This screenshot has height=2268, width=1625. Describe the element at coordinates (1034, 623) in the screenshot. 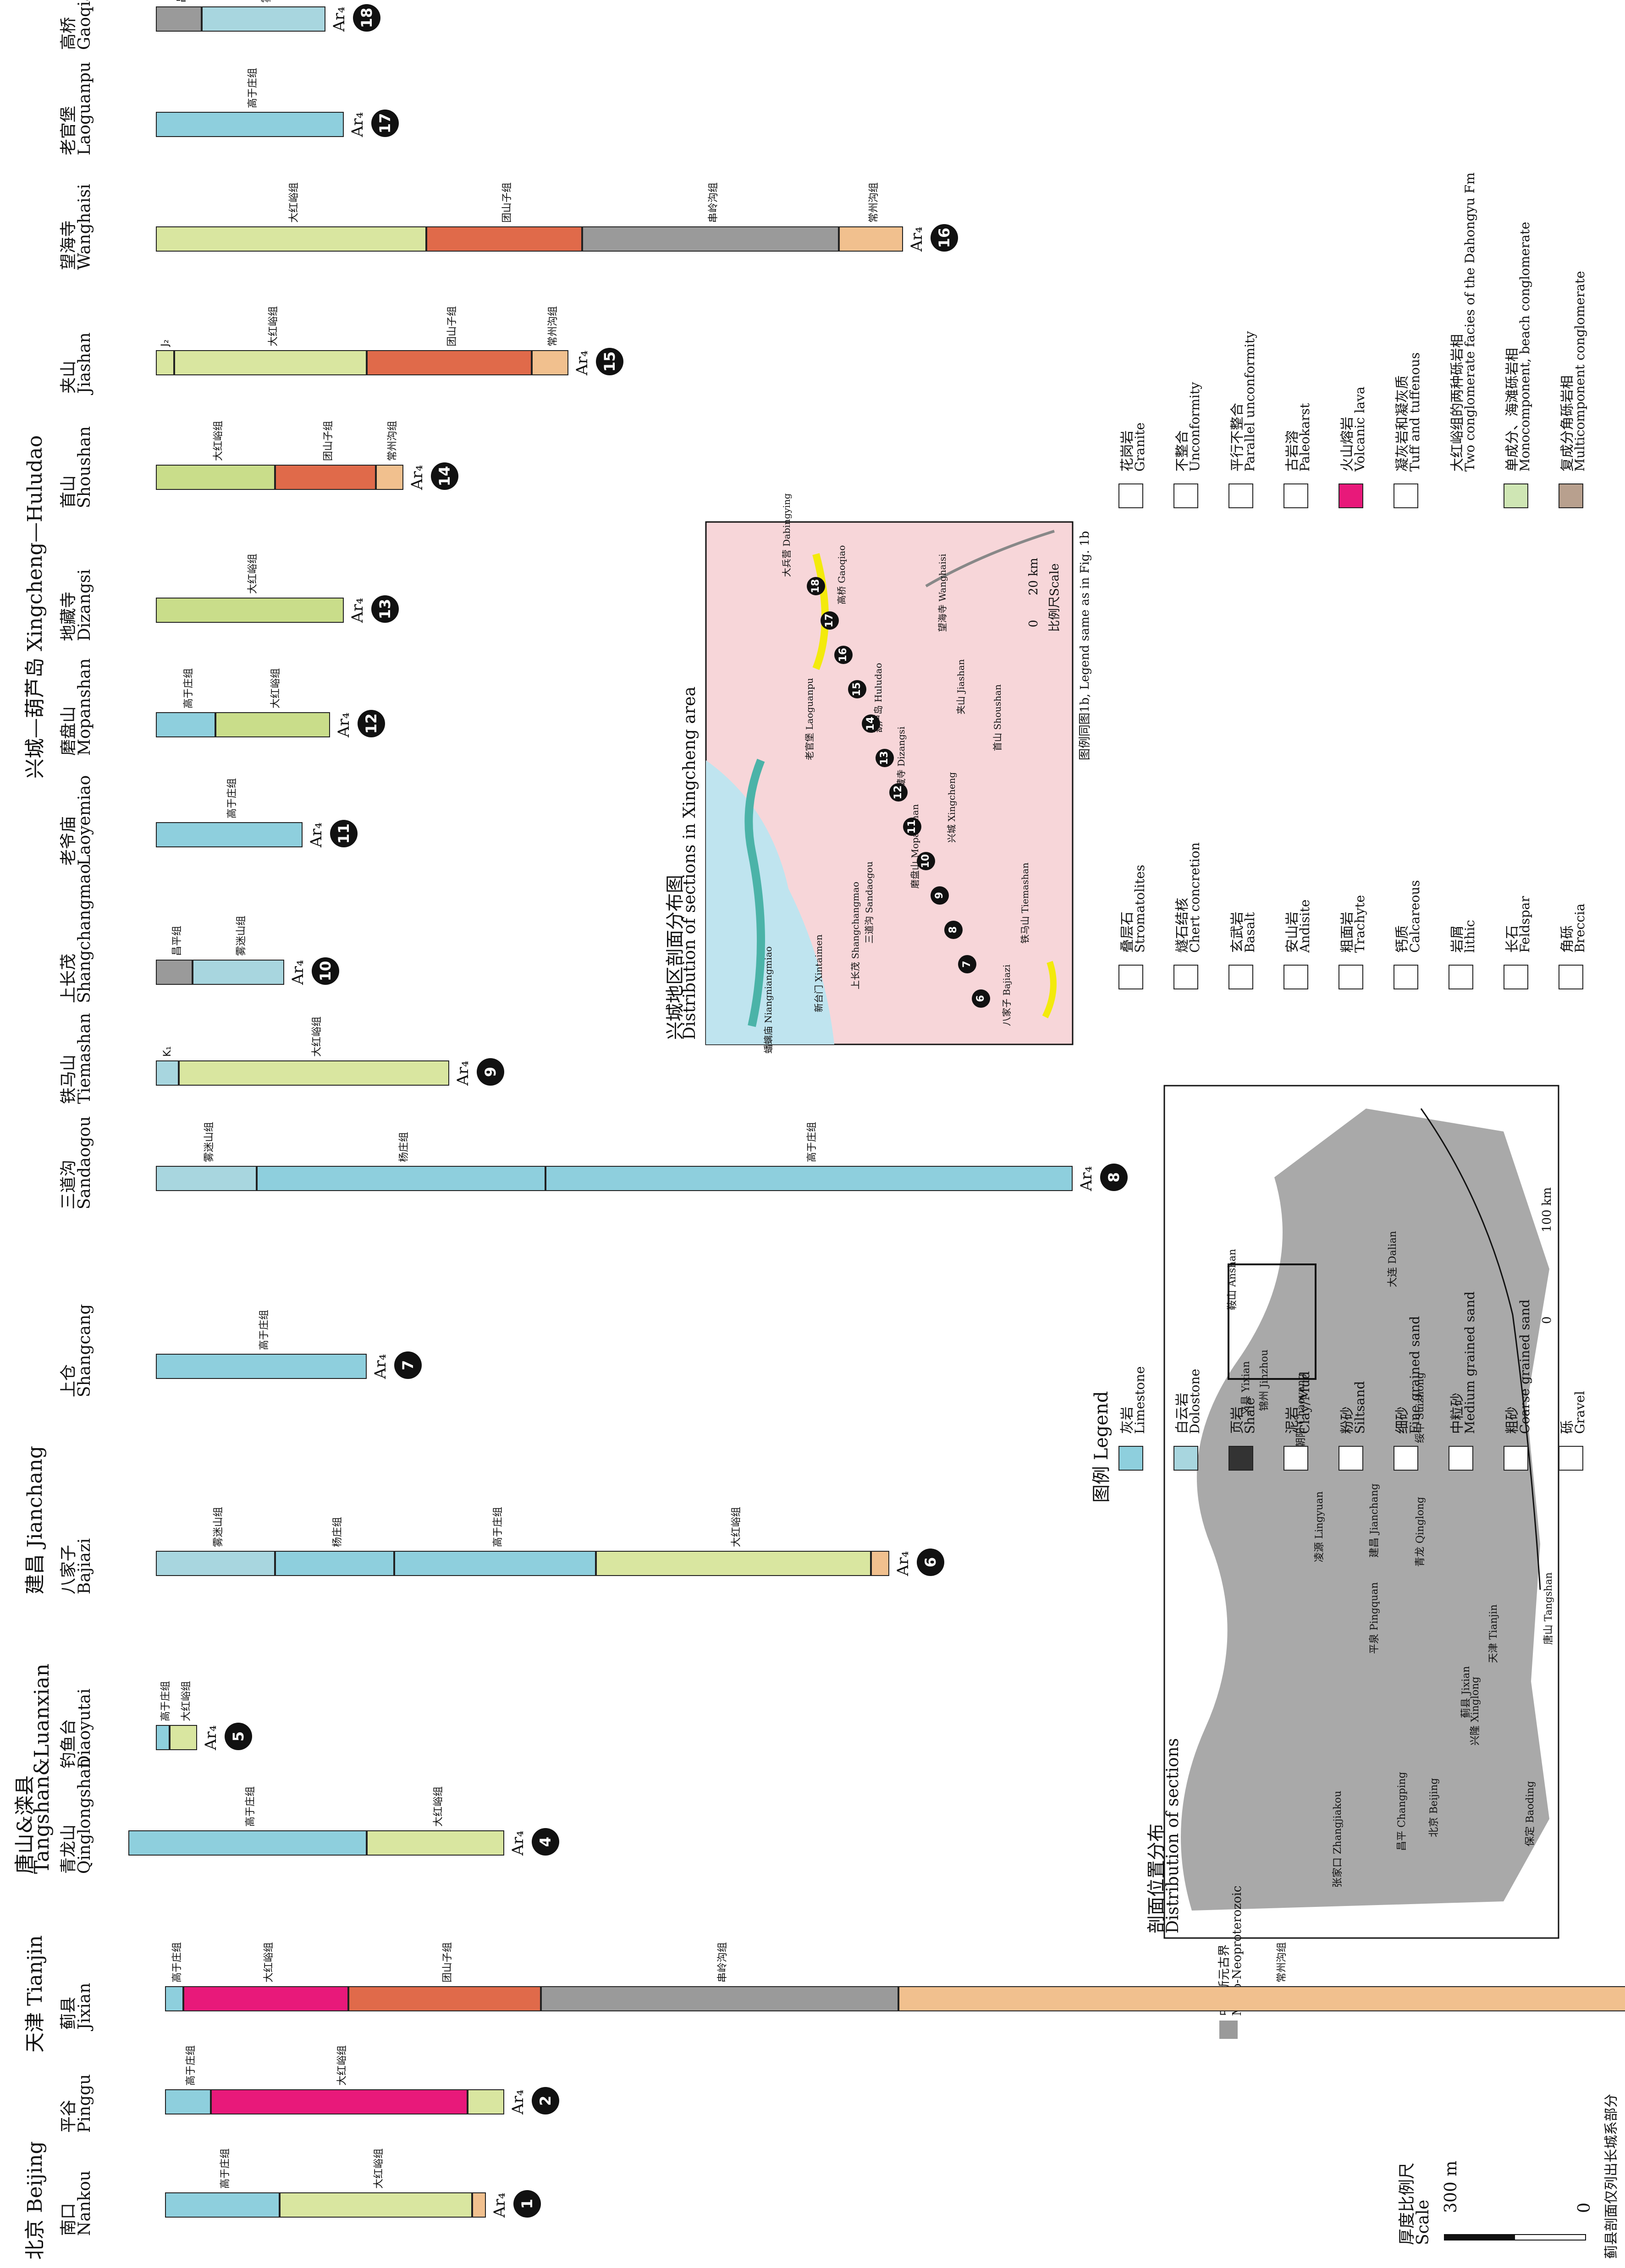

I see `inset-scale-zero: 0` at that location.